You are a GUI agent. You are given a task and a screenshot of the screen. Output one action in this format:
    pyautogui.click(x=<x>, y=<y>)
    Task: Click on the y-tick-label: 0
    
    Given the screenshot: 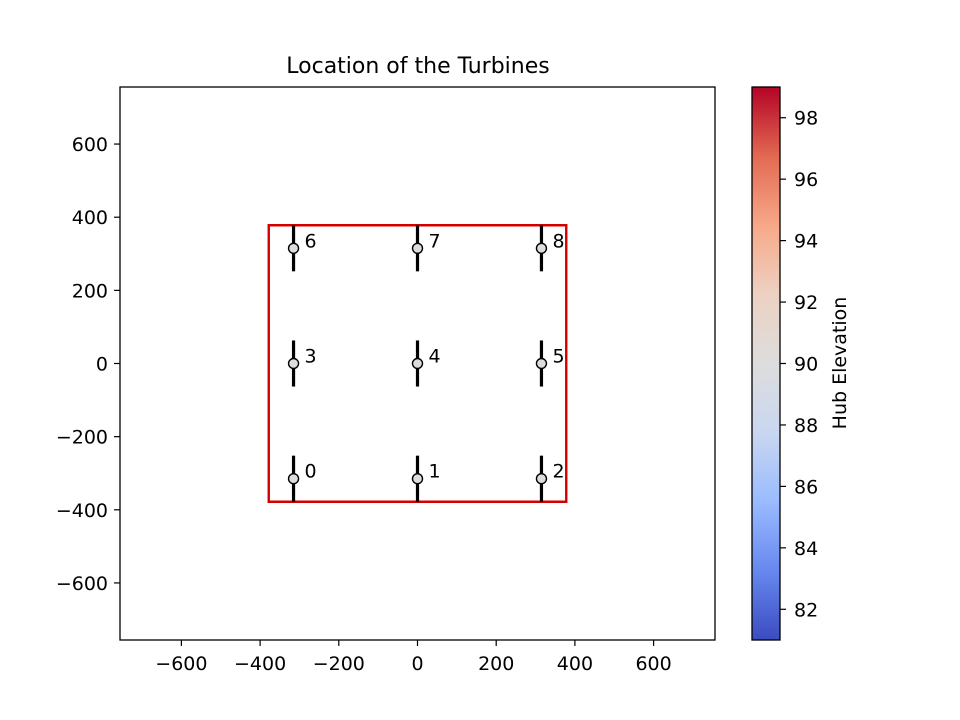 What is the action you would take?
    pyautogui.click(x=102, y=365)
    